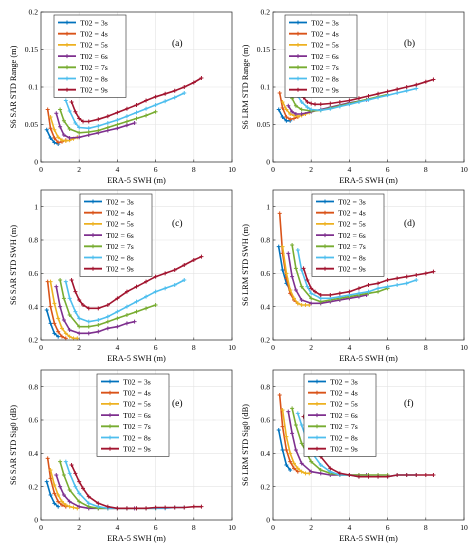  Describe the element at coordinates (136, 265) in the screenshot. I see `axes-frame` at that location.